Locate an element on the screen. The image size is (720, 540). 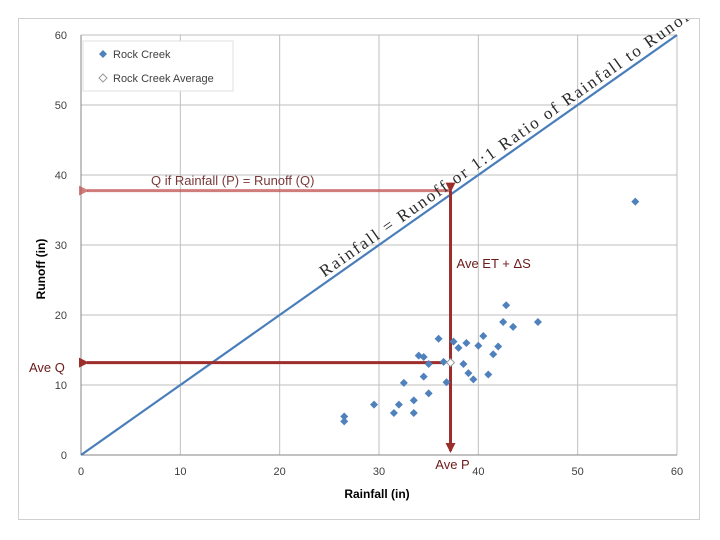
ave-et-label: Ave ET + ΔS is located at coordinates (494, 263).